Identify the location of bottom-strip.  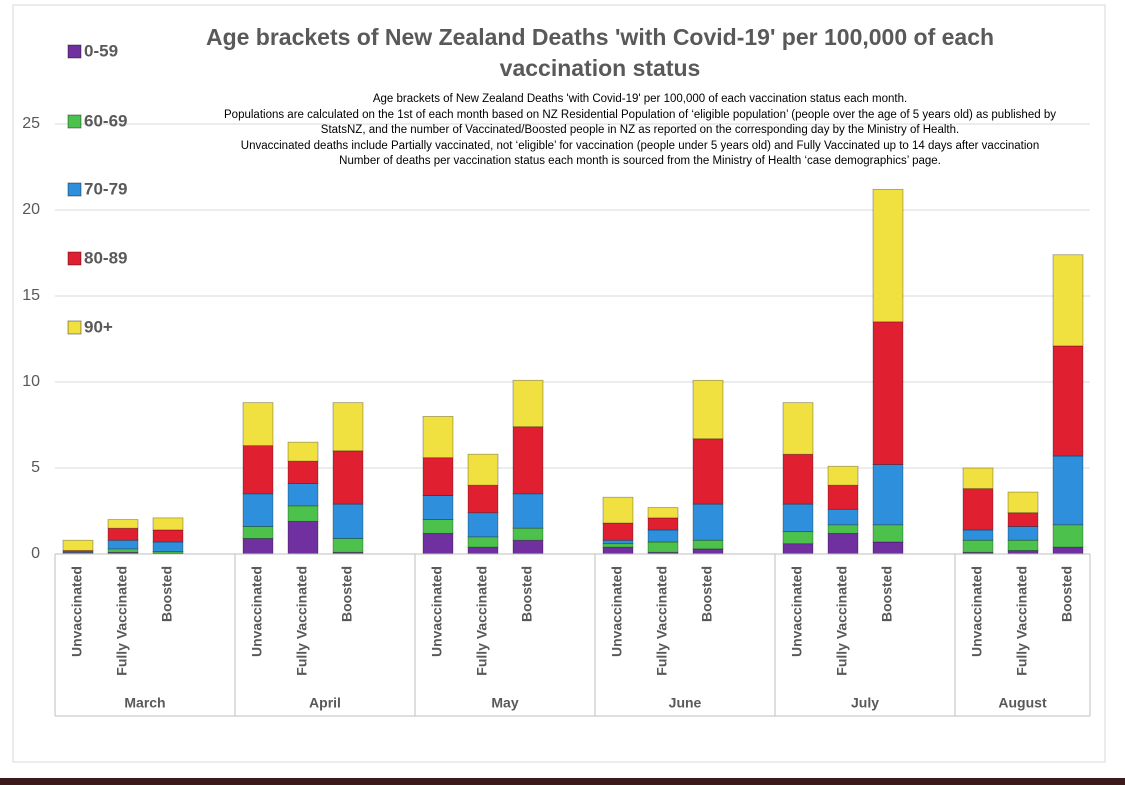
(562, 781).